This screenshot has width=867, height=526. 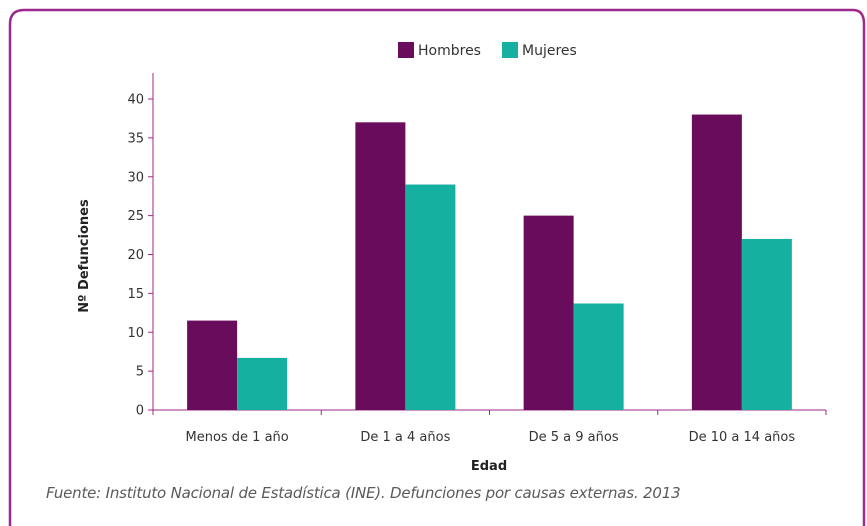 What do you see at coordinates (135, 294) in the screenshot?
I see `y-tick-label: 15` at bounding box center [135, 294].